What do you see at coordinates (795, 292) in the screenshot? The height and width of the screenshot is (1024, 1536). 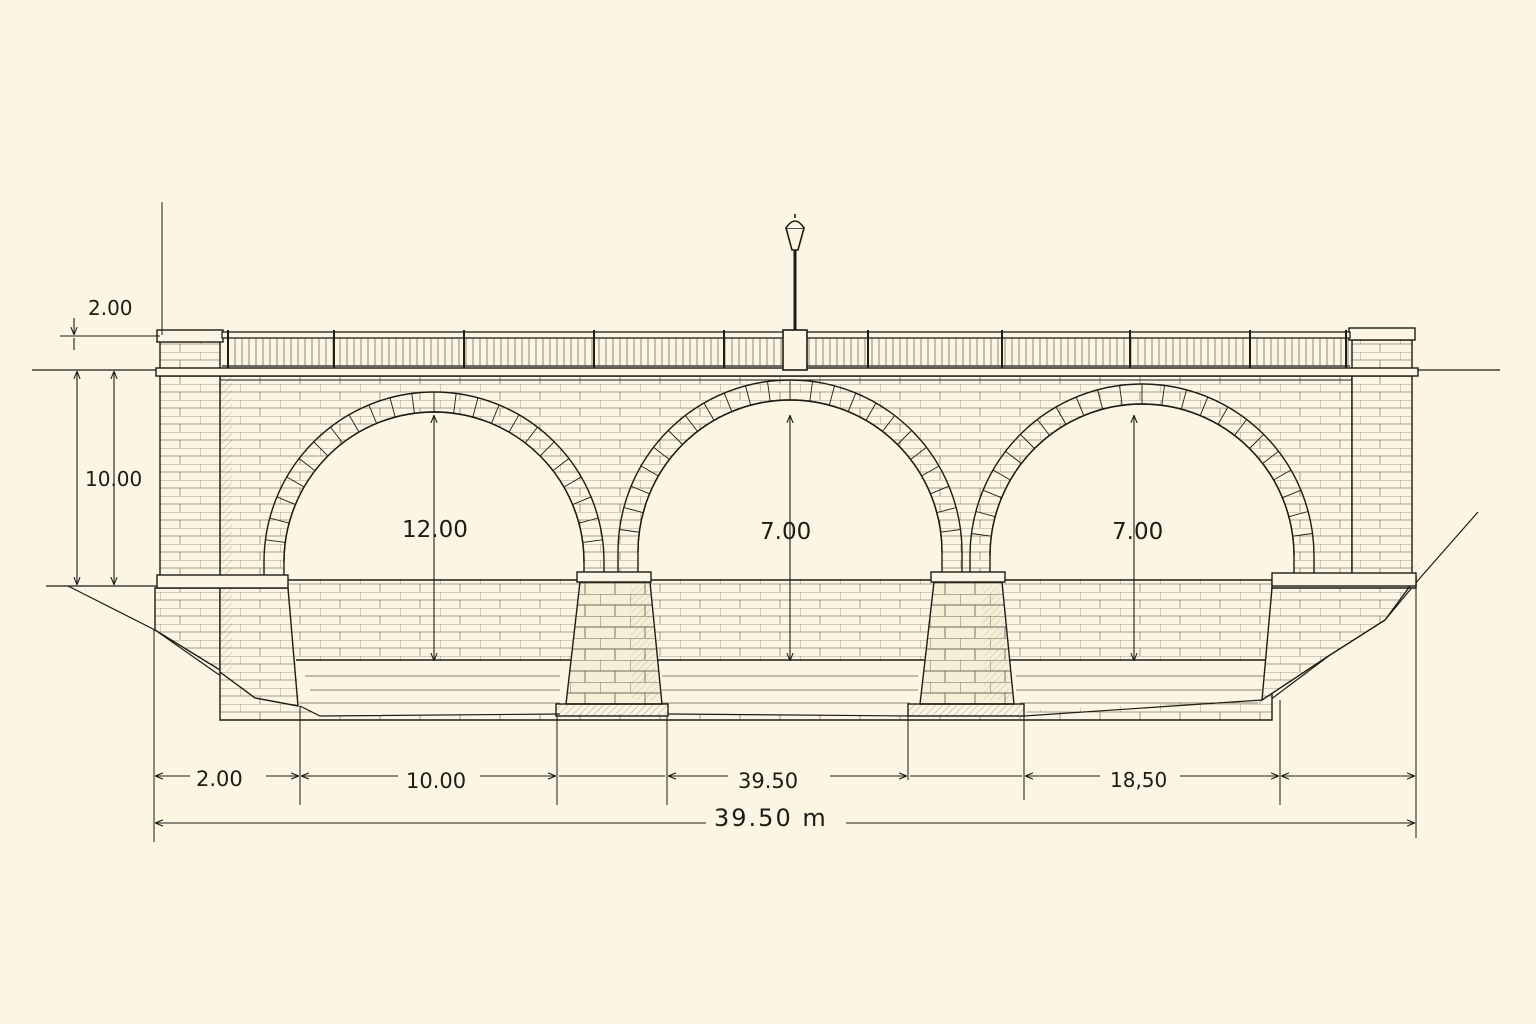 I see `lamp-post-icon` at bounding box center [795, 292].